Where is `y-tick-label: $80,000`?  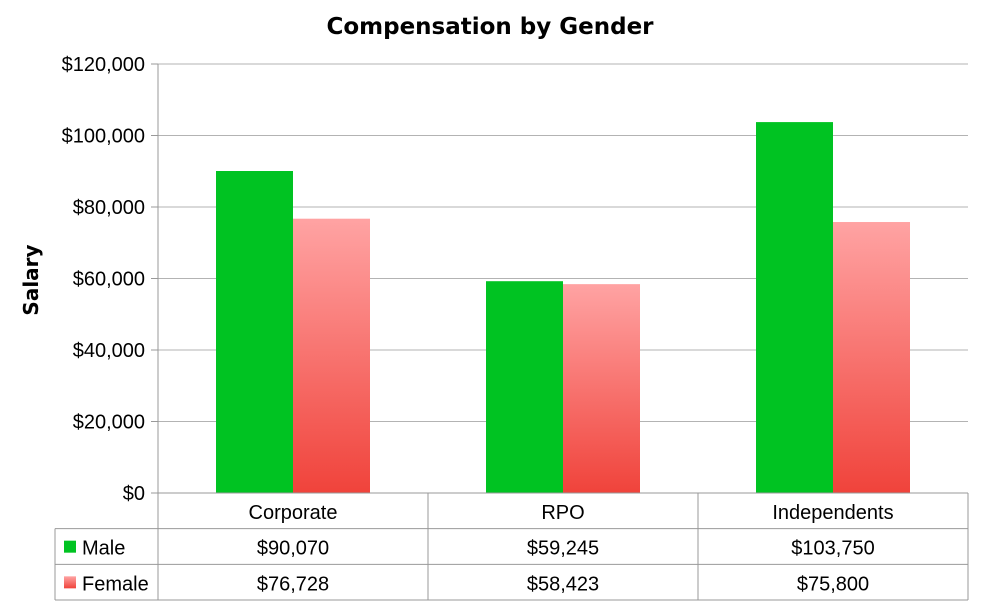 y-tick-label: $80,000 is located at coordinates (109, 208).